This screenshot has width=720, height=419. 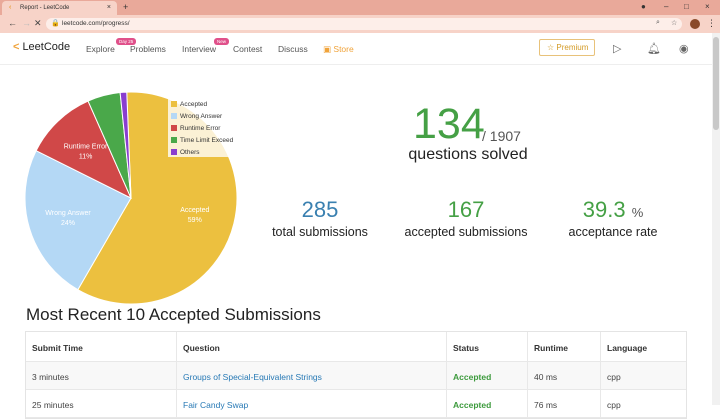 I want to click on runtime-cell: 76 ms, so click(x=564, y=403).